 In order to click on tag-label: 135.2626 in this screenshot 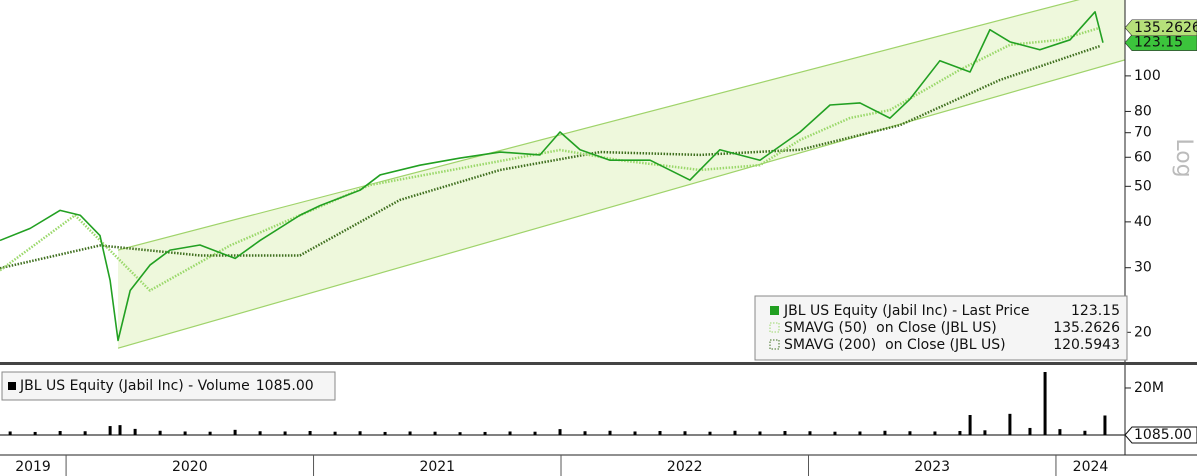, I will do `click(1165, 28)`.